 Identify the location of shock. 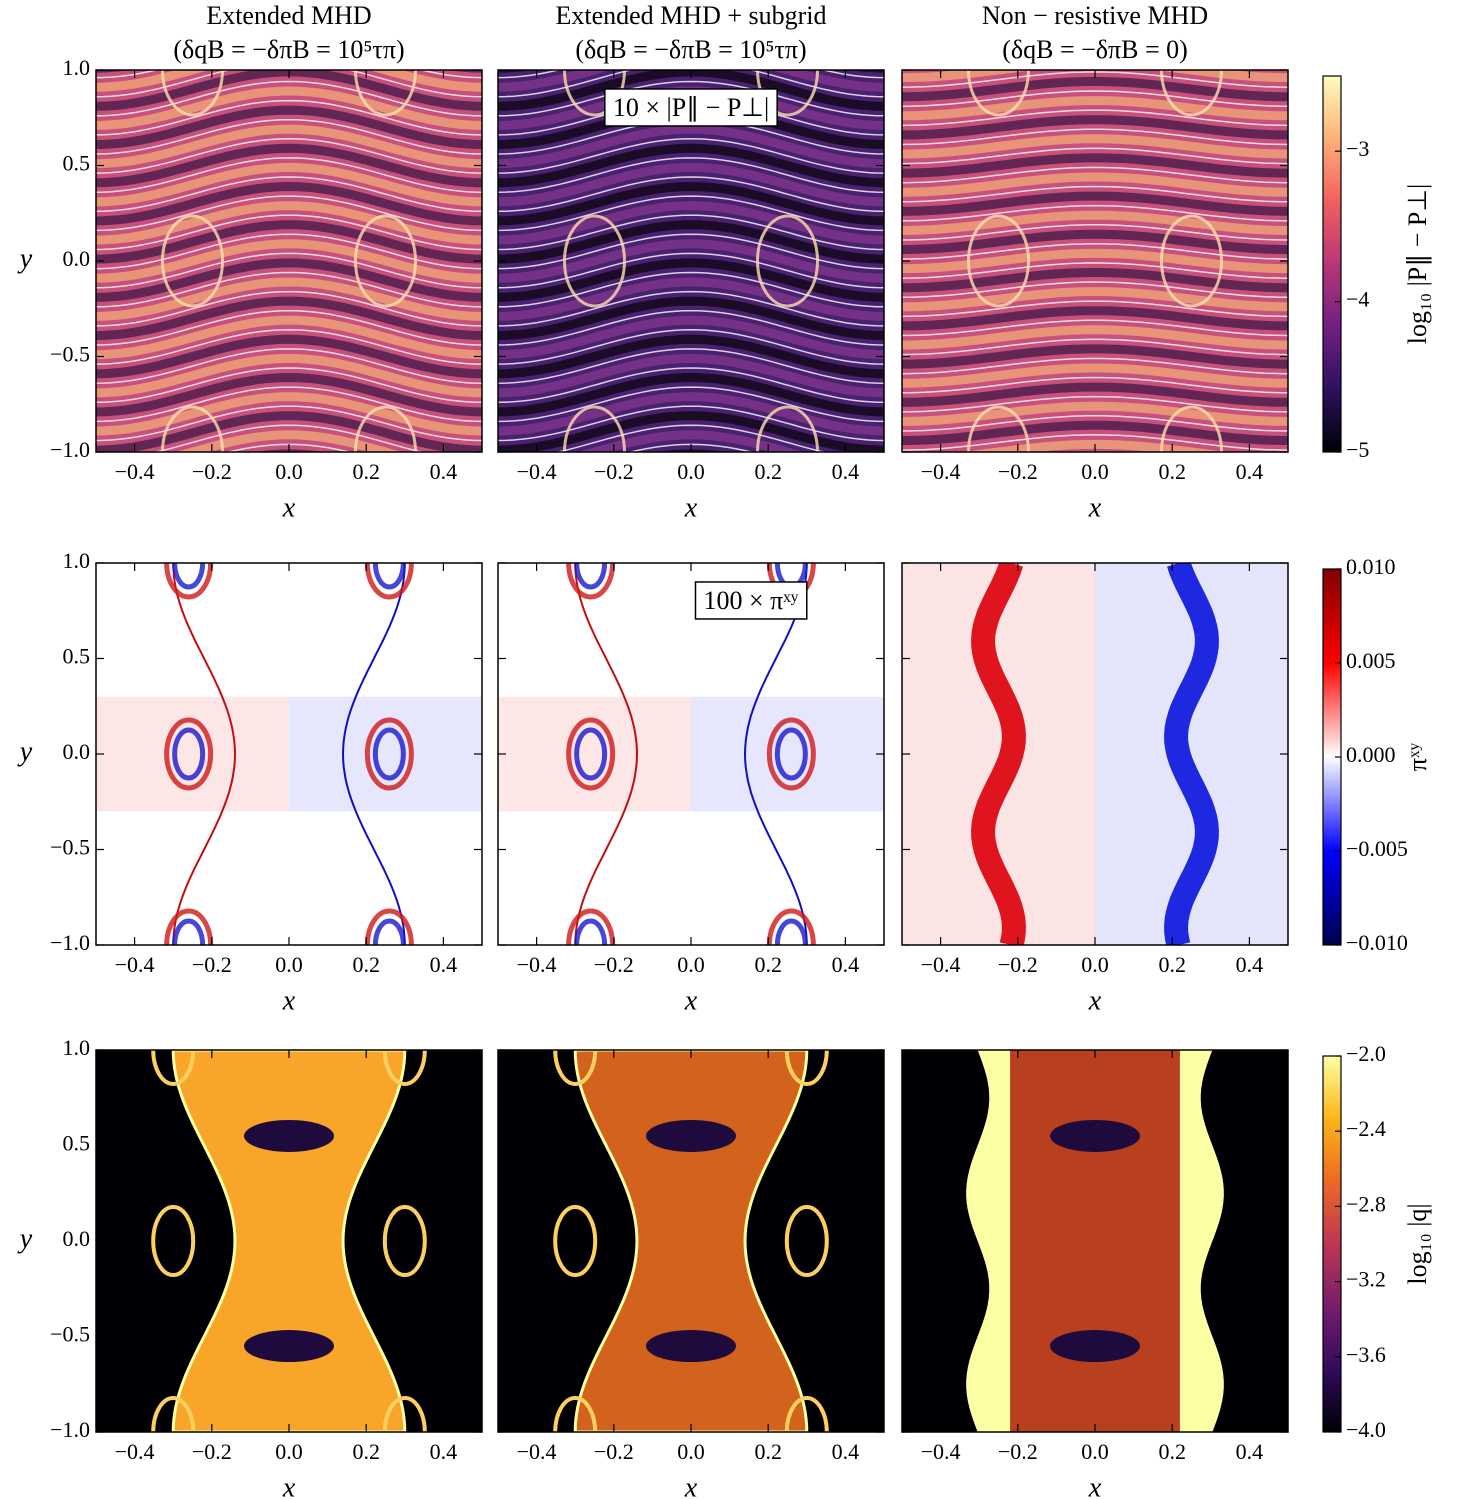
(775, 754).